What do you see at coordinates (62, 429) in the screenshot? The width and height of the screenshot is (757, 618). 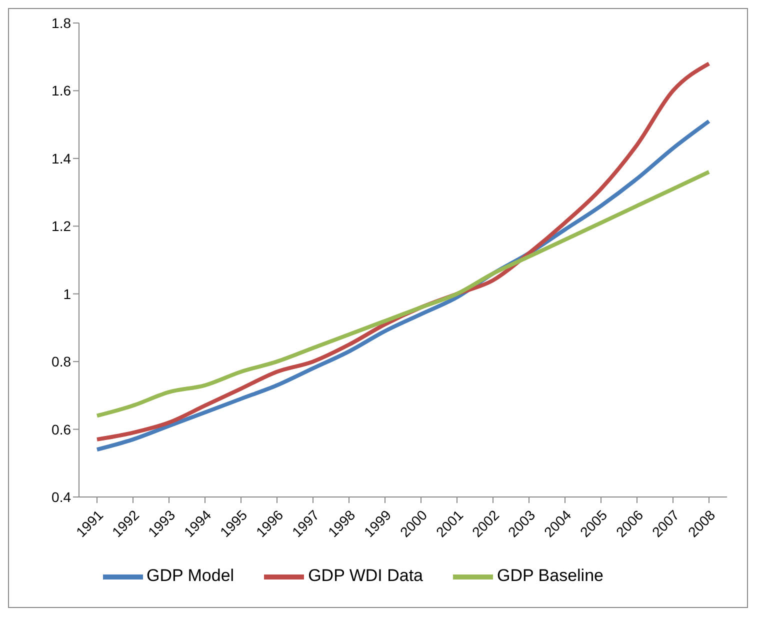 I see `y-tick-label: 0.6` at bounding box center [62, 429].